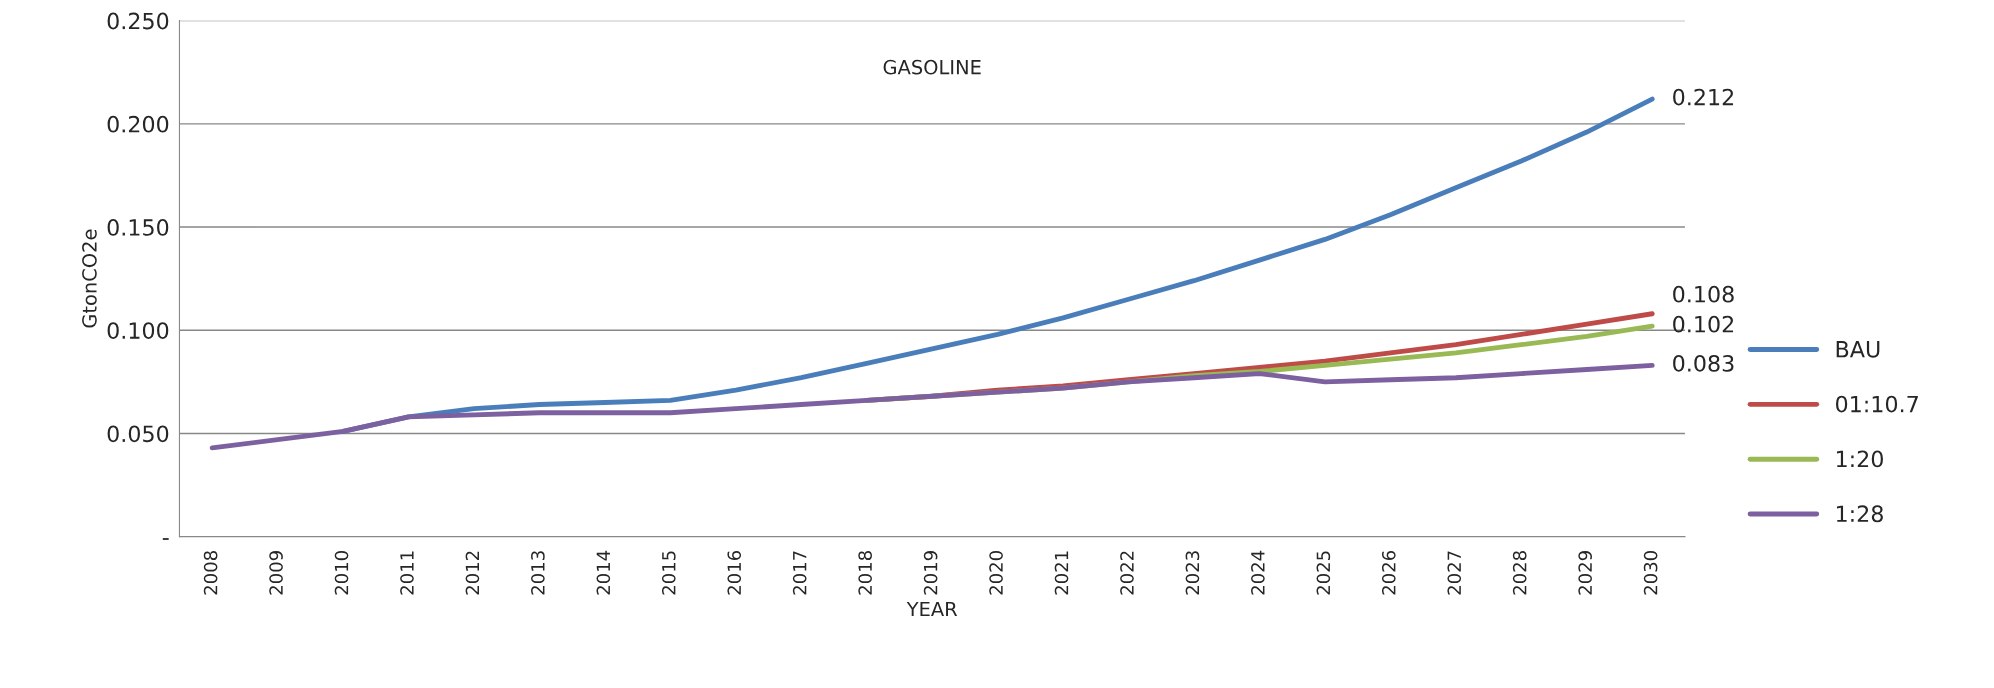 This screenshot has height=688, width=1994. Describe the element at coordinates (138, 434) in the screenshot. I see `y-tick-label: 0.050` at that location.